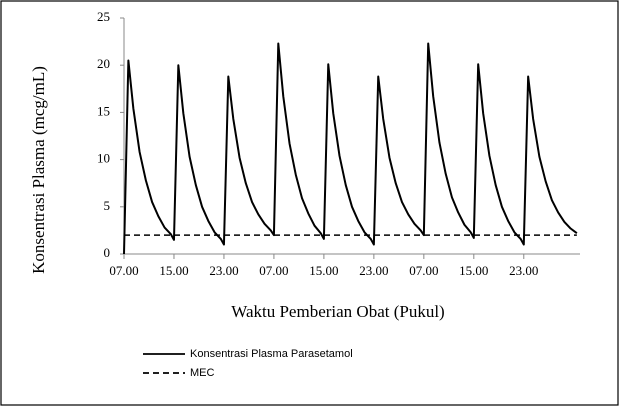 This screenshot has height=407, width=620. I want to click on y-axis-label: Konsentrasi Plasma (mcg/mL), so click(38, 170).